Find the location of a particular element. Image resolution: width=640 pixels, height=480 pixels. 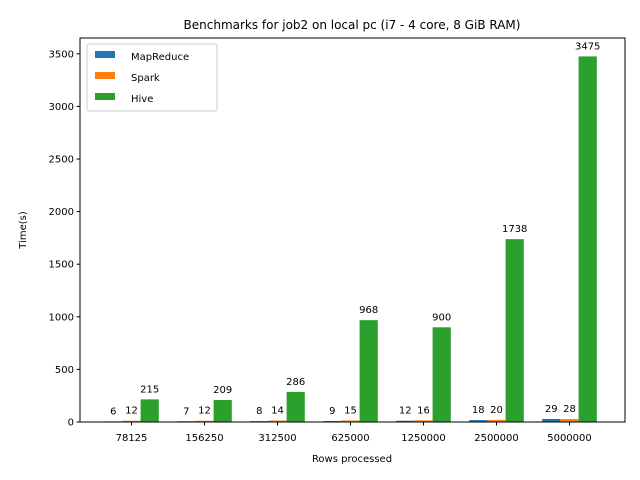

data-label: 7 is located at coordinates (186, 411).